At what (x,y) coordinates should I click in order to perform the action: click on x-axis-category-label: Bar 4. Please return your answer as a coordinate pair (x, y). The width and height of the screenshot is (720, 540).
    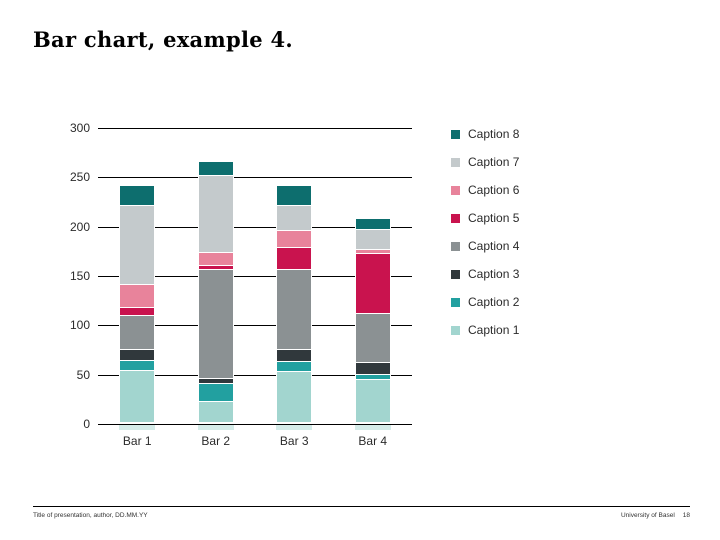
    Looking at the image, I should click on (373, 441).